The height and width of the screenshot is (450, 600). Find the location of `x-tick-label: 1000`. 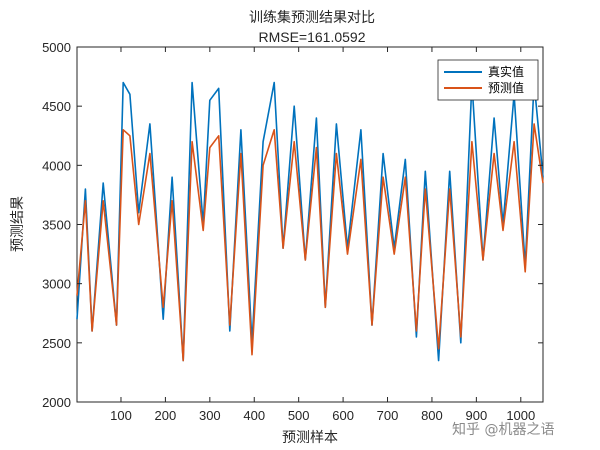

x-tick-label: 1000 is located at coordinates (520, 415).